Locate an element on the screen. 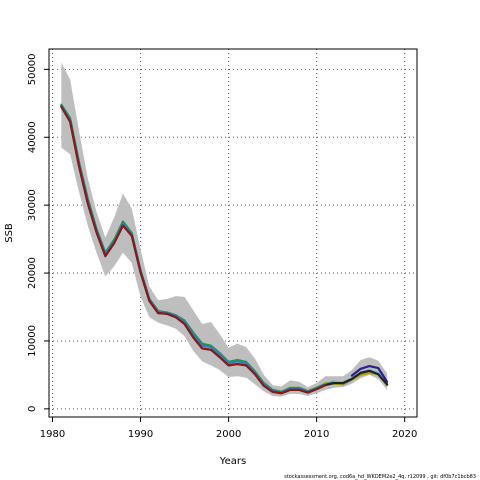  x-tick-label: 1980 is located at coordinates (52, 434).